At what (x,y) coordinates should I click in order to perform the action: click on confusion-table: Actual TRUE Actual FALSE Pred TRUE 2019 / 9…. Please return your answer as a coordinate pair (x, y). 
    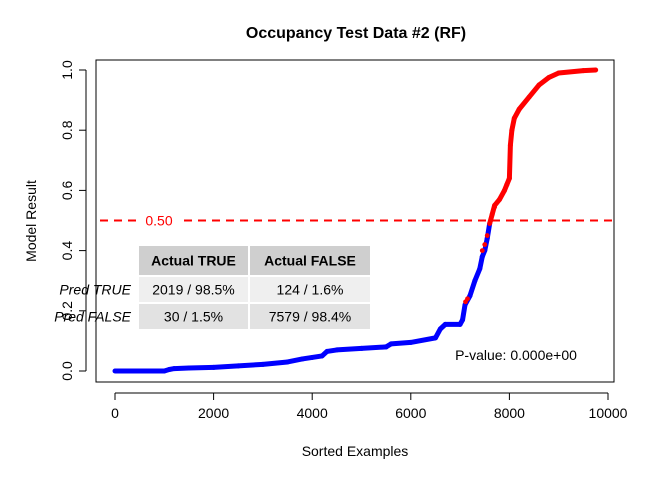
    Looking at the image, I should click on (213, 287).